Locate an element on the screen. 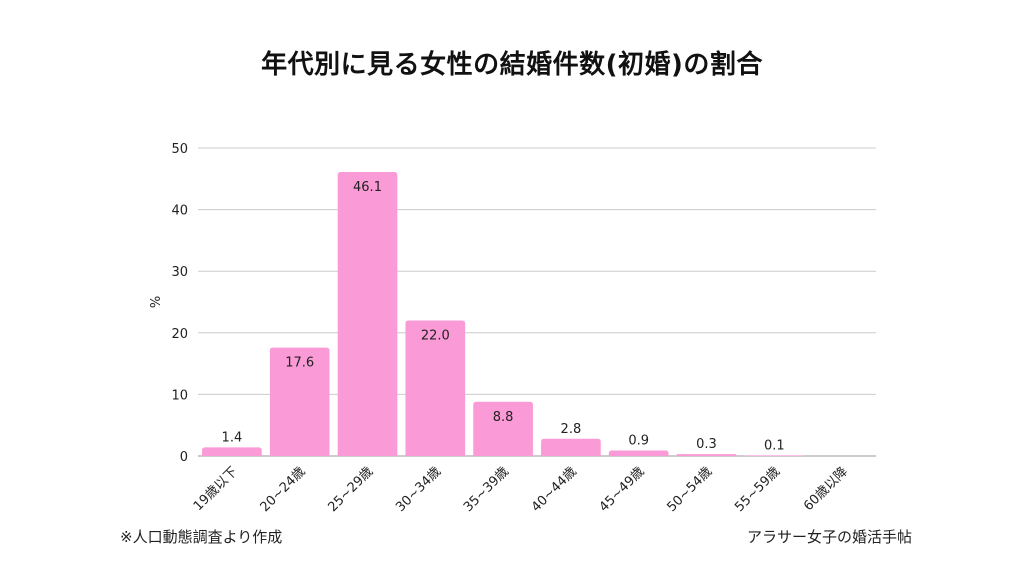 This screenshot has width=1024, height=576. y-tick-labels: 0 10 20 30 40 50 is located at coordinates (179, 303).